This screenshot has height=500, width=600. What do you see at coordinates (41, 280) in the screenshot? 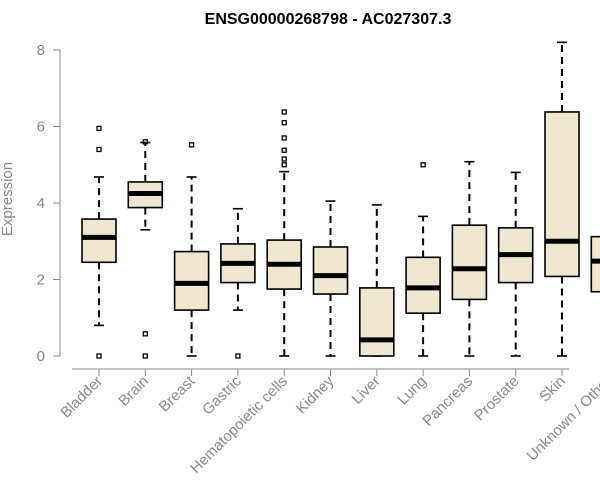
I see `y-tick-label: 2` at bounding box center [41, 280].